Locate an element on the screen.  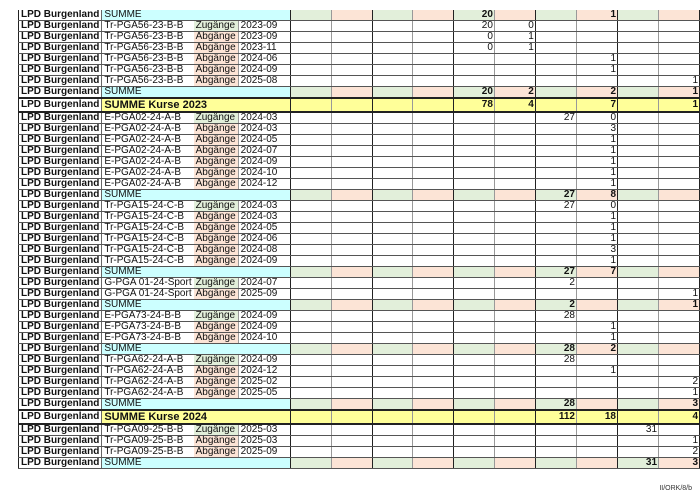
course-cell: Tr-PGA09-25-B-B is located at coordinates (147, 452).